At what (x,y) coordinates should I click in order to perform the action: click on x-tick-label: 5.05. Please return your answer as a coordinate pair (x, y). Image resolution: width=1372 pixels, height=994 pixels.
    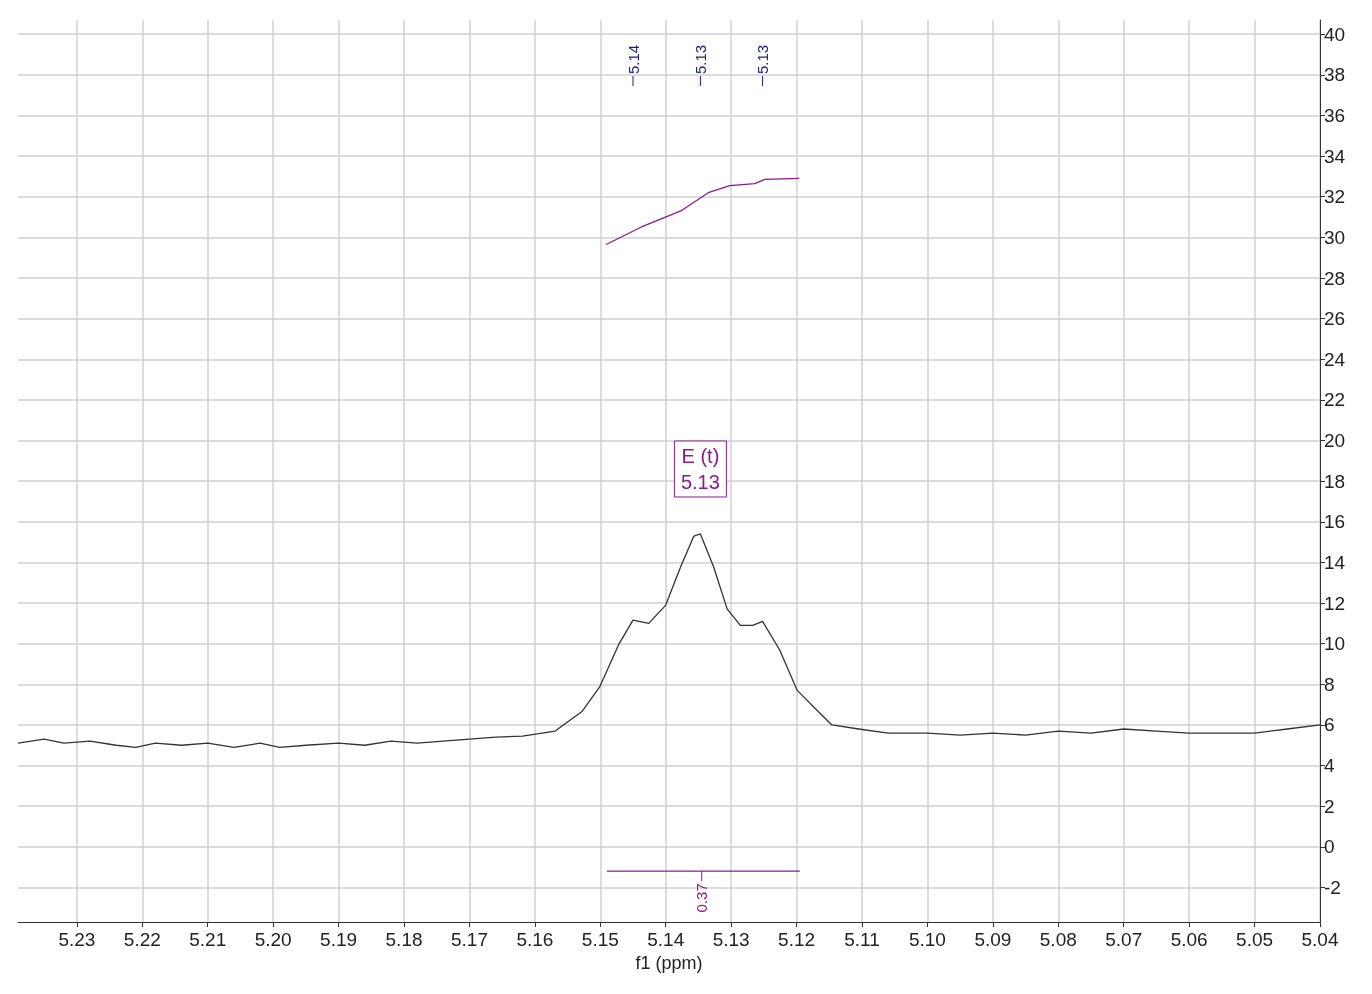
    Looking at the image, I should click on (1255, 939).